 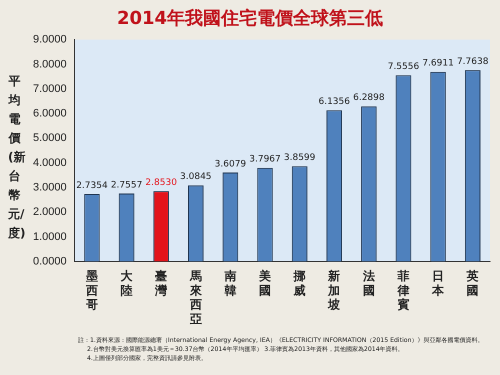 I want to click on data-label: 2.8530, so click(x=161, y=183).